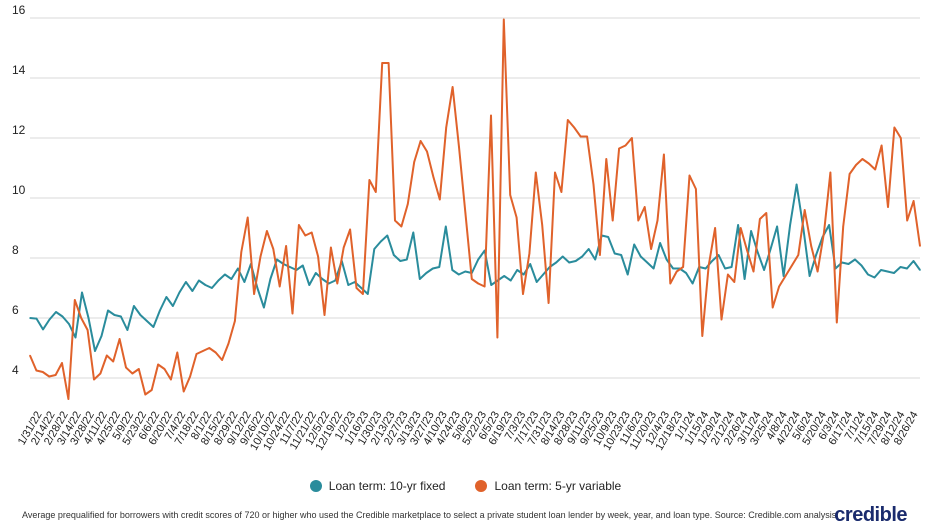 This screenshot has width=931, height=527. What do you see at coordinates (548, 486) in the screenshot?
I see `legend-item-5yr-variable: Loan term: 5-yr variable` at bounding box center [548, 486].